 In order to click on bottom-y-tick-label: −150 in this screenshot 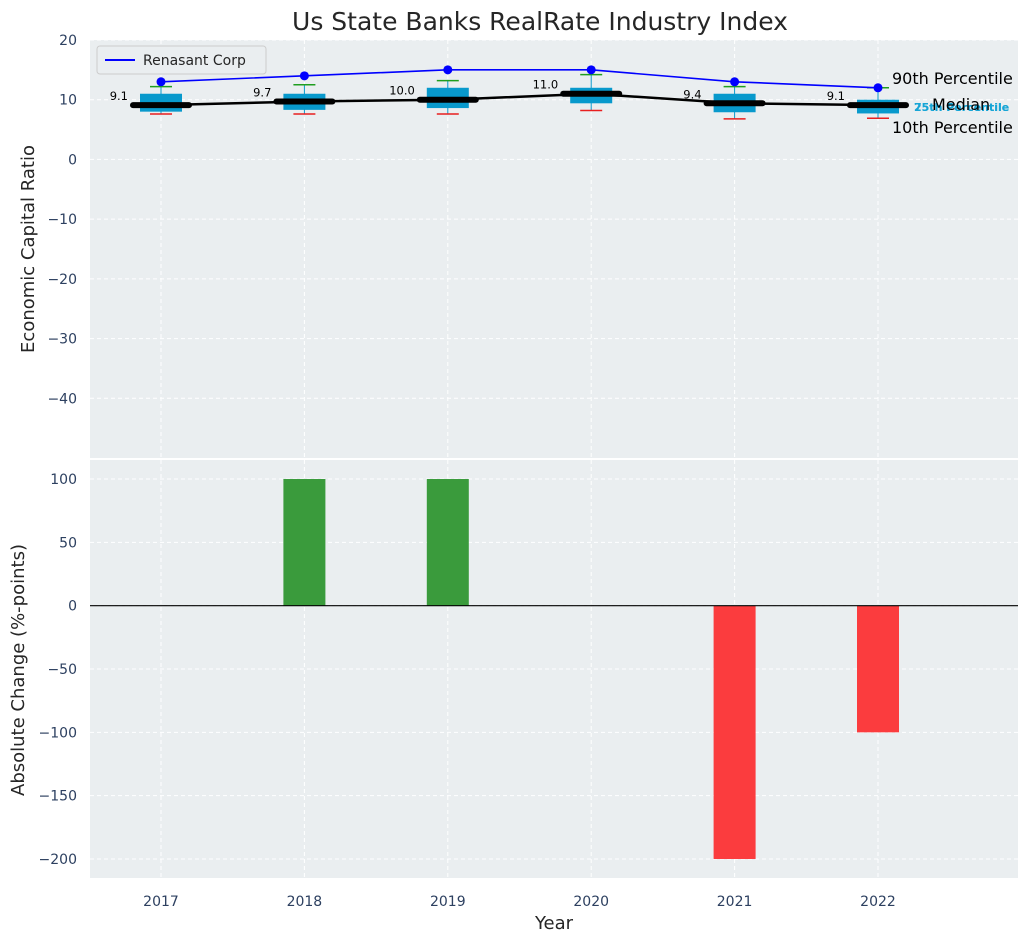, I will do `click(58, 797)`.